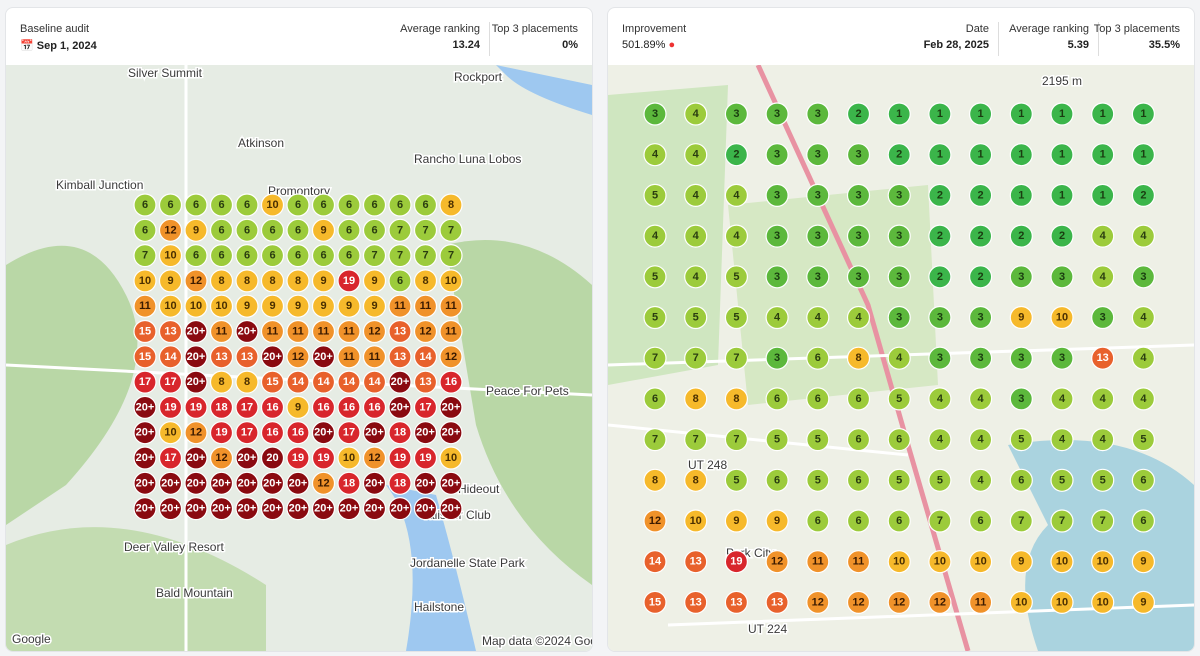  I want to click on rank-value: 12, so click(777, 562).